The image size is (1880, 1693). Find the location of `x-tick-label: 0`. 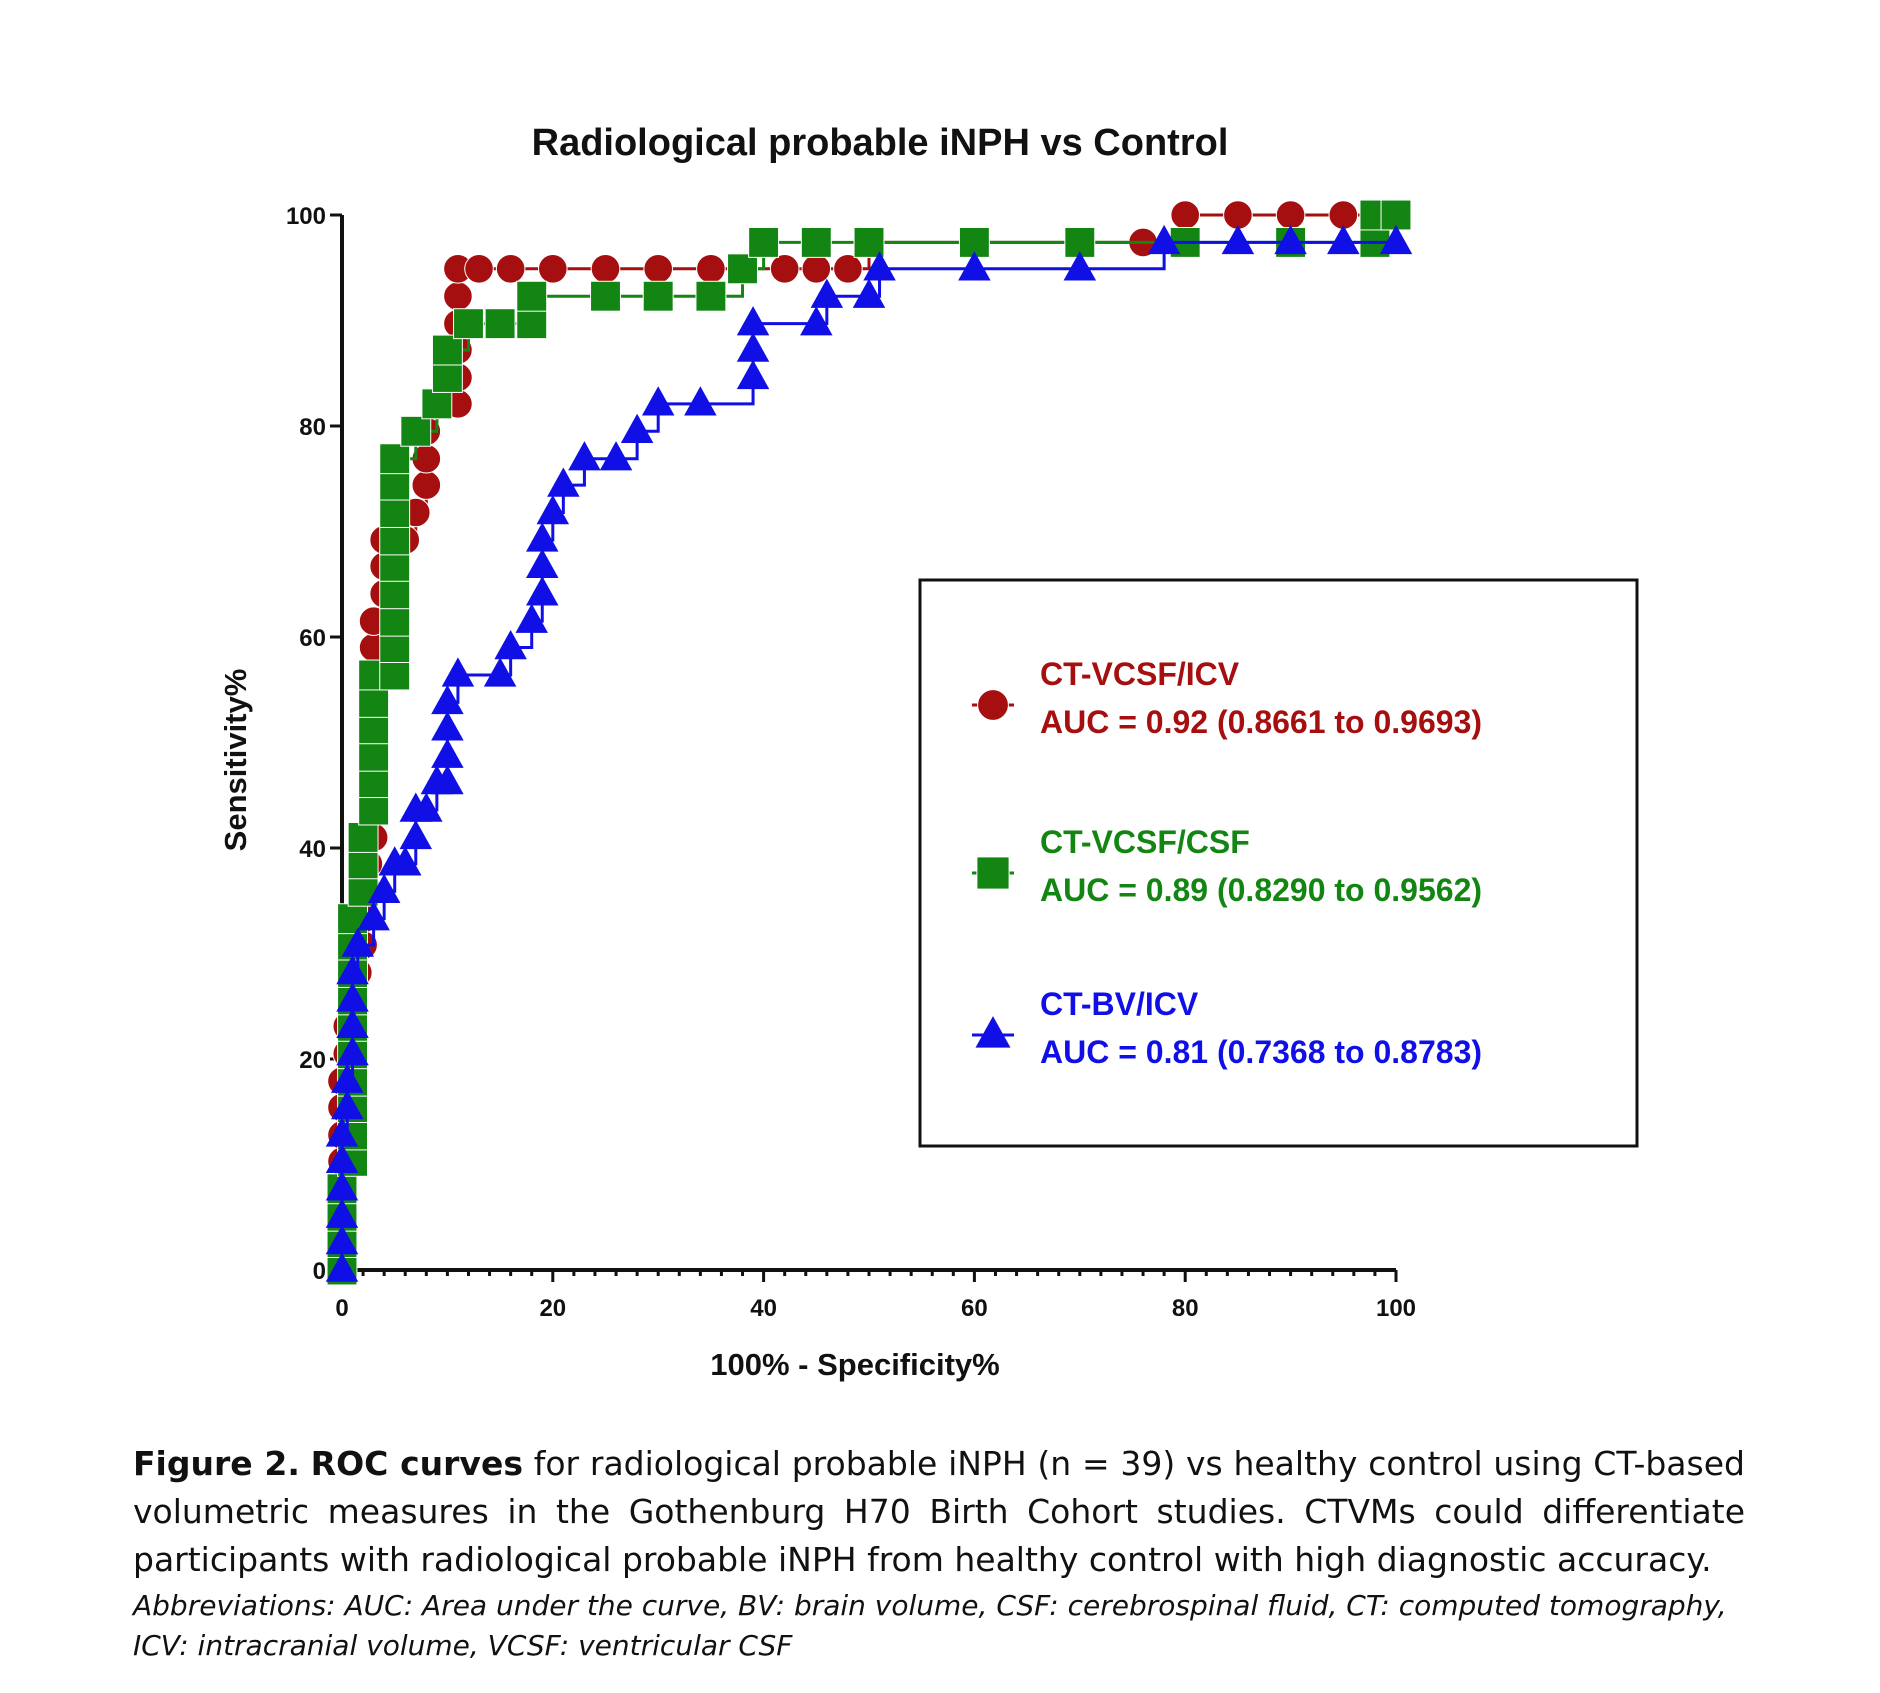

x-tick-label: 0 is located at coordinates (341, 1308).